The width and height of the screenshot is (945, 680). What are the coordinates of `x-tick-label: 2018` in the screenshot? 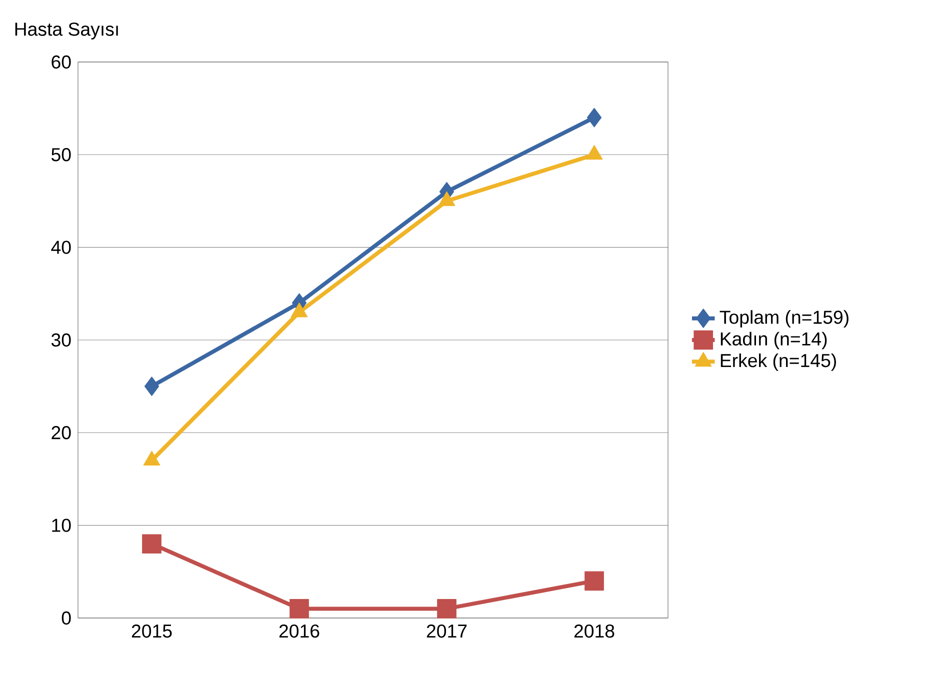 It's located at (594, 631).